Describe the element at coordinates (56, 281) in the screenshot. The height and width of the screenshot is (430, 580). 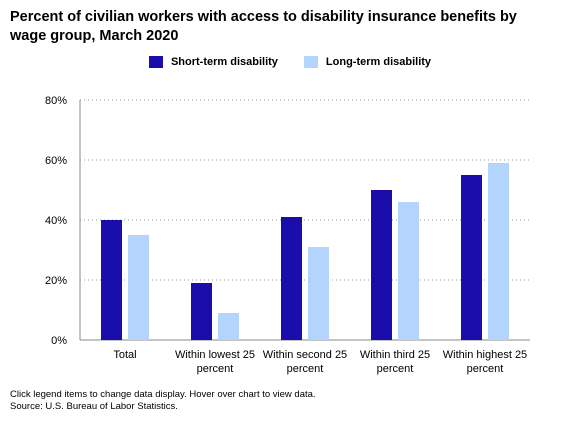
I see `y-tick-label-20: 20%` at that location.